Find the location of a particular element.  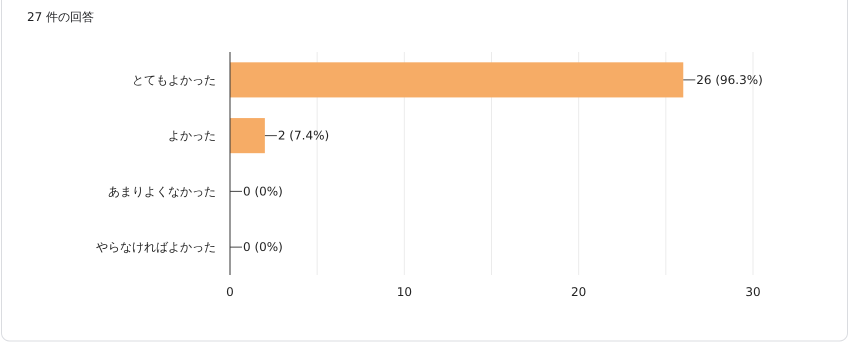

x-tick-label: 30 is located at coordinates (753, 292).